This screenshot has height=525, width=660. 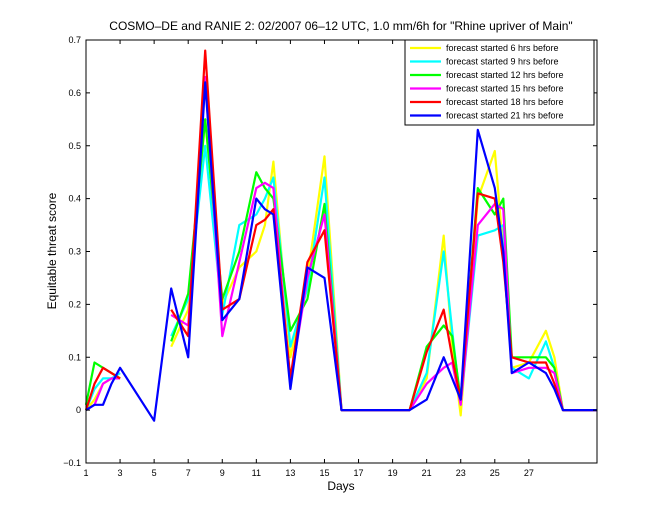 What do you see at coordinates (154, 473) in the screenshot?
I see `x-tick-label: 5` at bounding box center [154, 473].